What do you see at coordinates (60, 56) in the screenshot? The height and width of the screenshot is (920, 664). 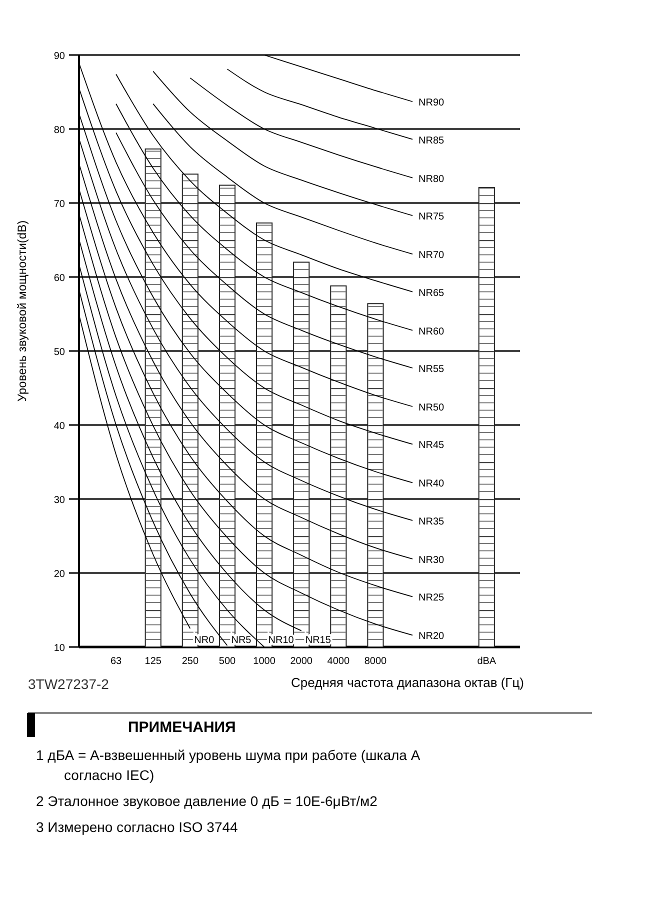 I see `y-tick-label: 90` at bounding box center [60, 56].